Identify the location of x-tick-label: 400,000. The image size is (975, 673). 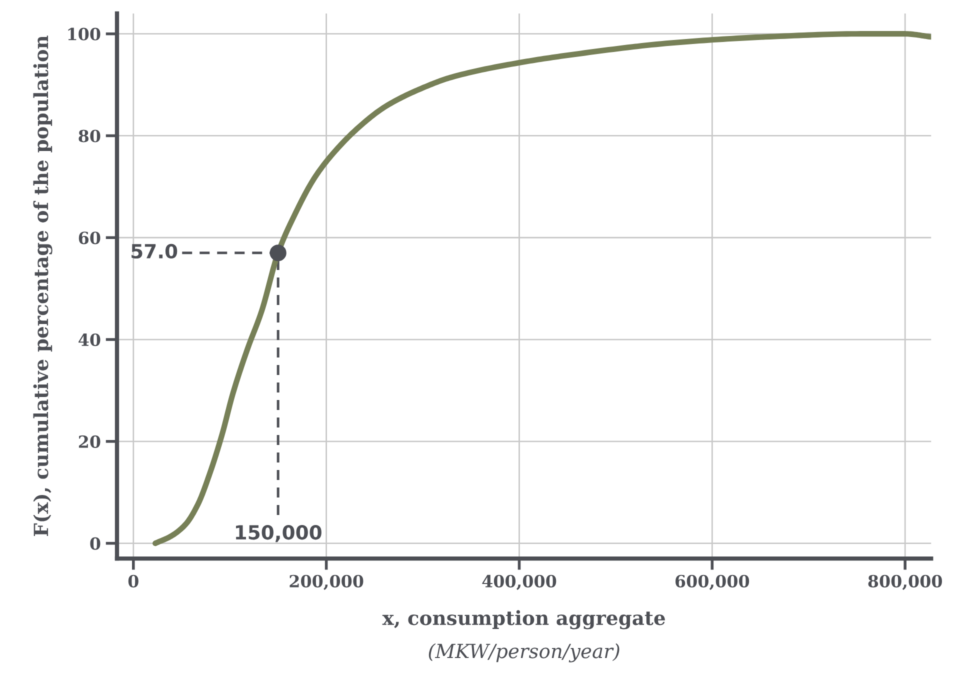
(519, 582).